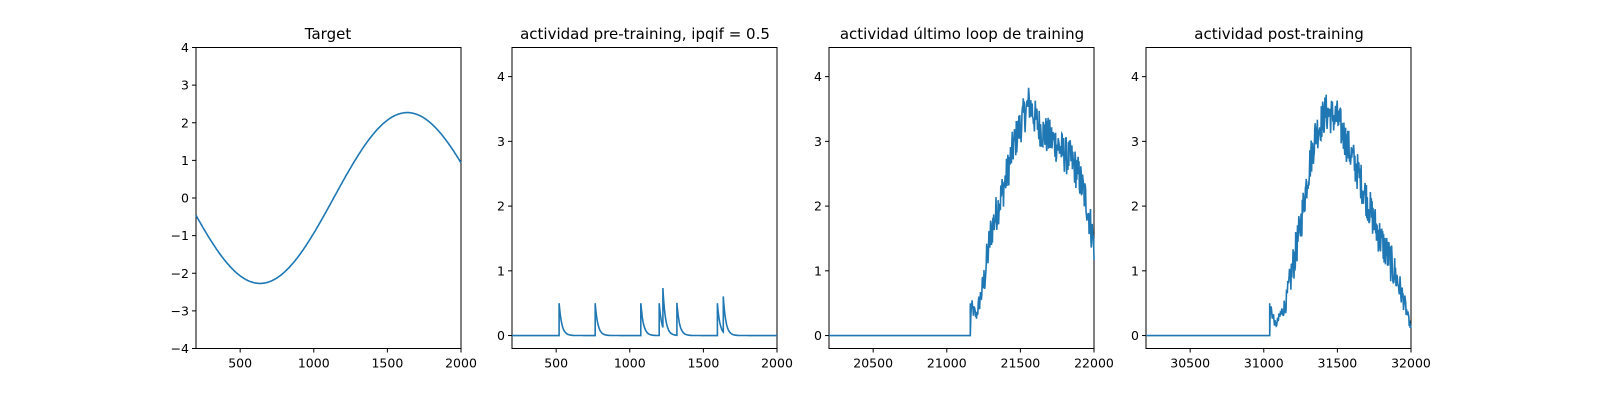  I want to click on chart-title: actividad pre-training, ipqif = 0.5, so click(645, 34).